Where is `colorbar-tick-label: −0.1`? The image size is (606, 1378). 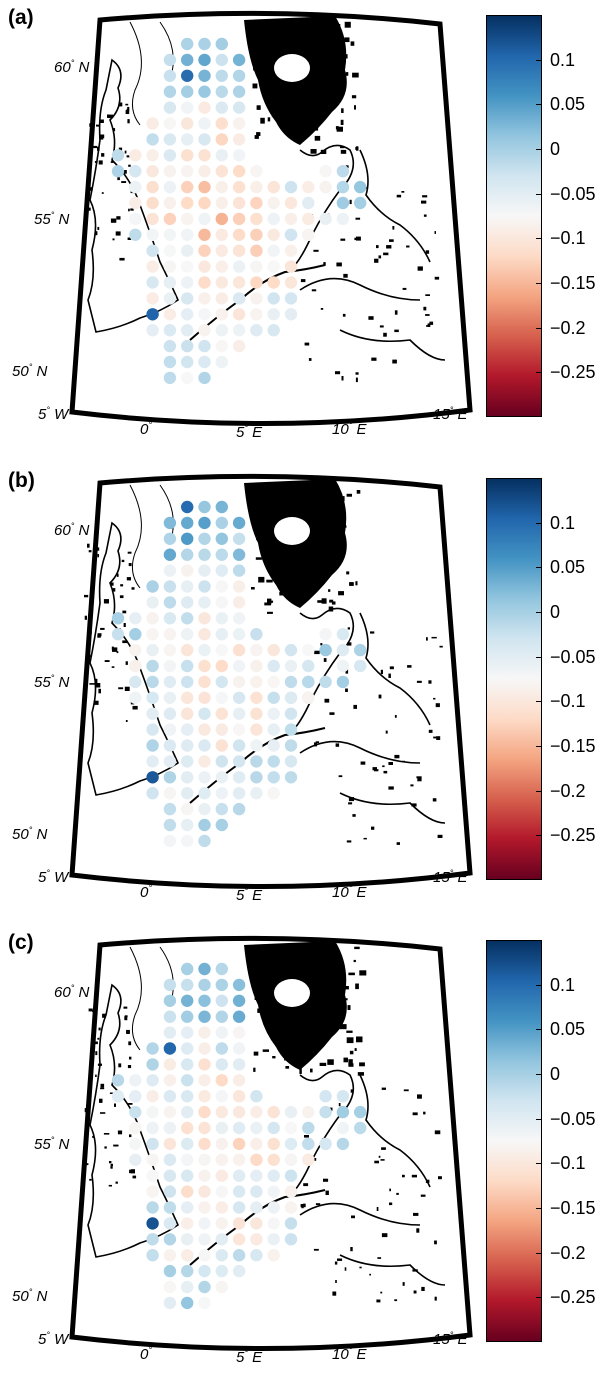
colorbar-tick-label: −0.1 is located at coordinates (568, 238).